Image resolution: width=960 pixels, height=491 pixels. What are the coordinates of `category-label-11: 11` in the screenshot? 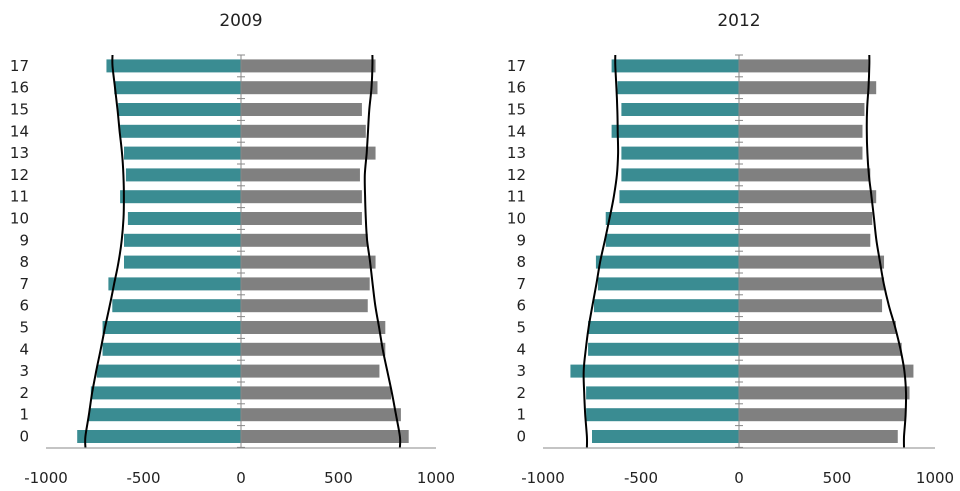 It's located at (516, 197).